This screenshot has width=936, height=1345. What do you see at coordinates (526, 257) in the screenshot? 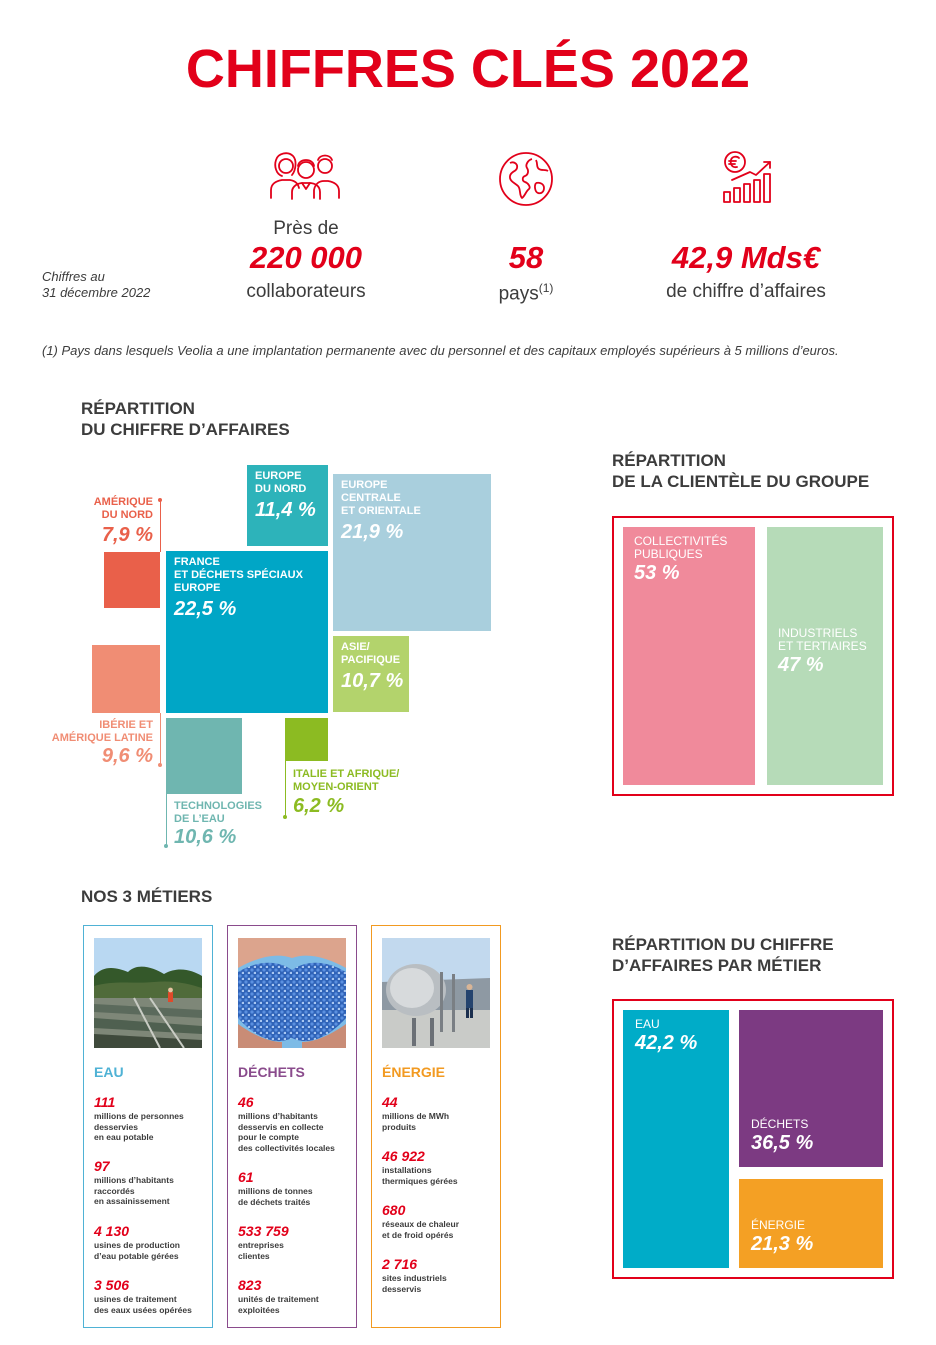
I see `kpi-countries-value: 58` at bounding box center [526, 257].